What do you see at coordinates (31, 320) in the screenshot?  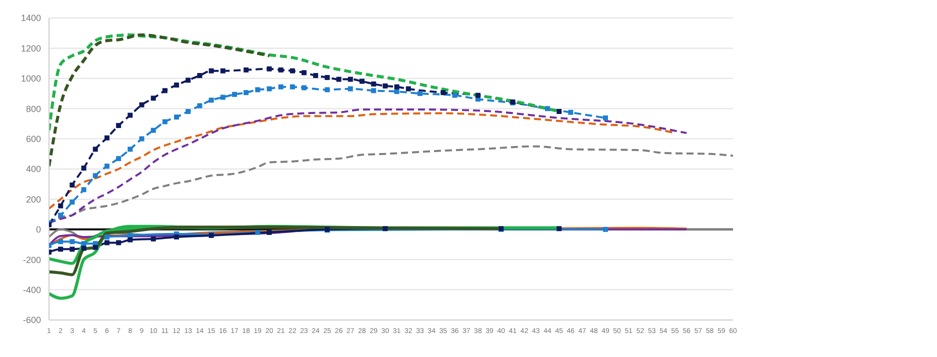 I see `y-tick-label: -600` at bounding box center [31, 320].